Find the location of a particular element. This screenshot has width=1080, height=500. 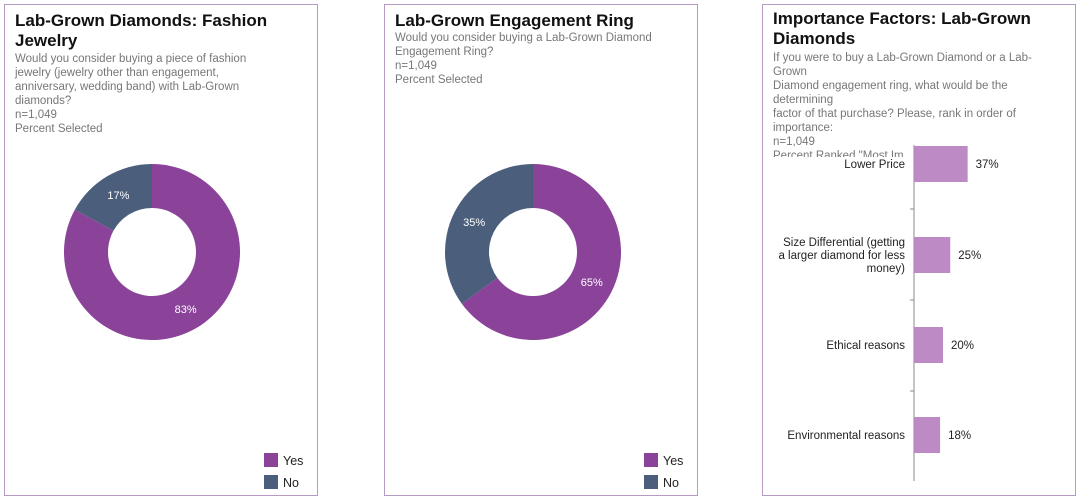

donut-chart-fashion: 83% 17% Yes No is located at coordinates (183, 327).